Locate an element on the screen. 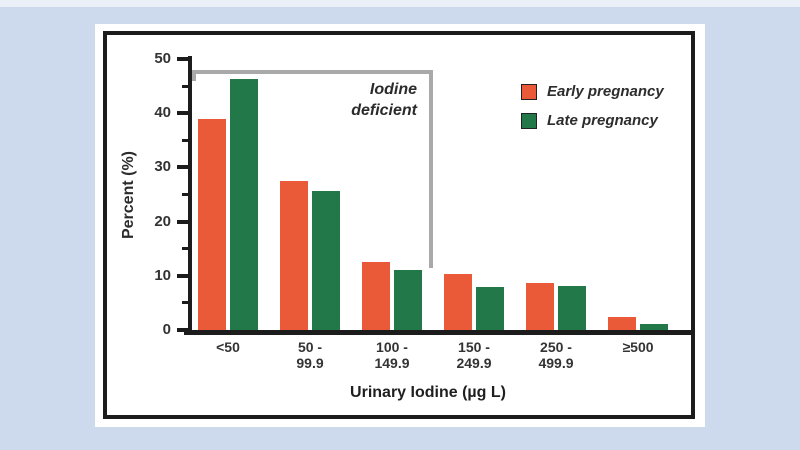 This screenshot has width=800, height=450. legend-item: Early pregnancy is located at coordinates (592, 91).